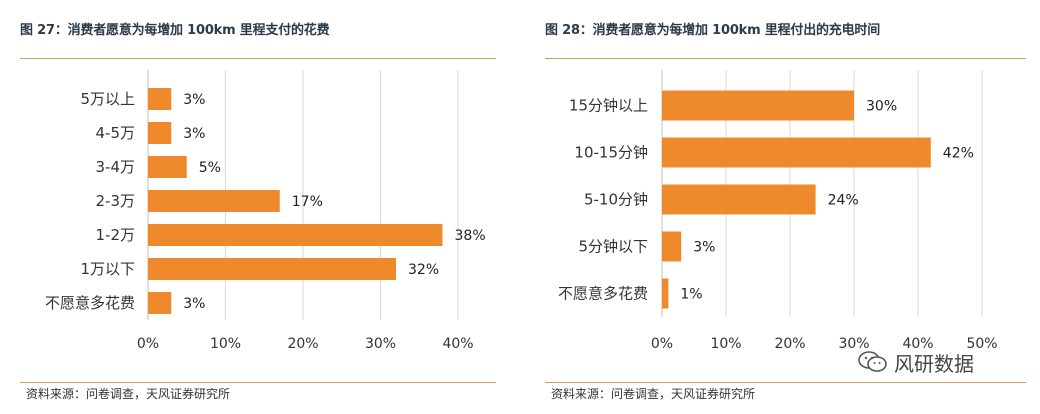 The height and width of the screenshot is (414, 1040). I want to click on category-label: 4-5万, so click(116, 133).